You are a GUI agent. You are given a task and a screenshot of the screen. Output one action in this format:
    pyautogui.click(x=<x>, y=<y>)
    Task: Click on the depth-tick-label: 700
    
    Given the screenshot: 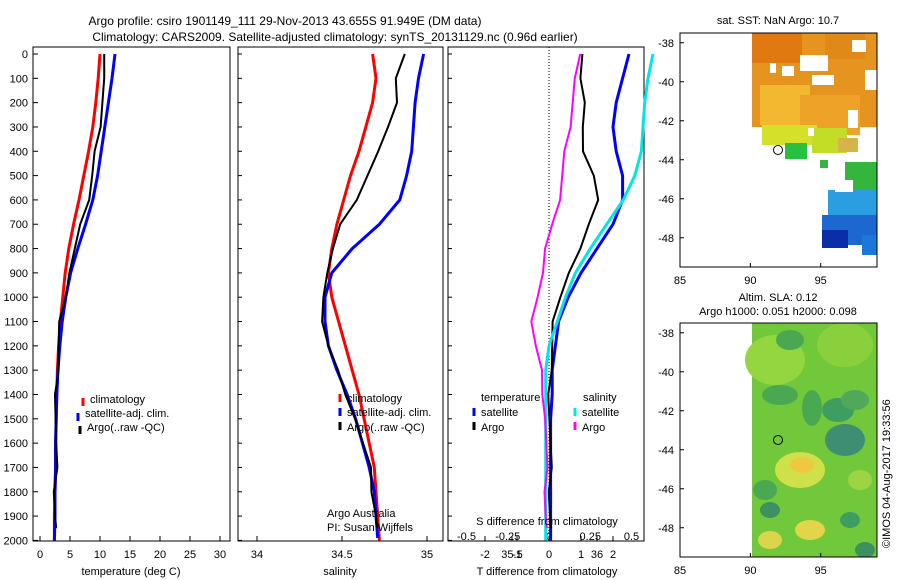 What is the action you would take?
    pyautogui.click(x=19, y=225)
    